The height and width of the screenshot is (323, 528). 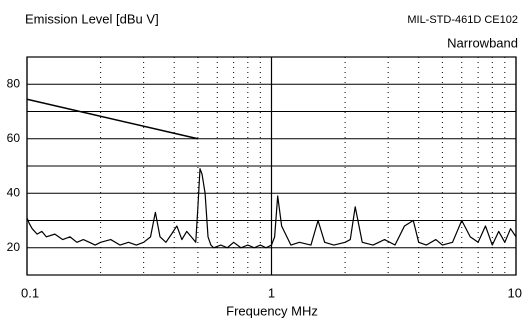 What do you see at coordinates (272, 310) in the screenshot?
I see `x-axis-label: Frequency MHz` at bounding box center [272, 310].